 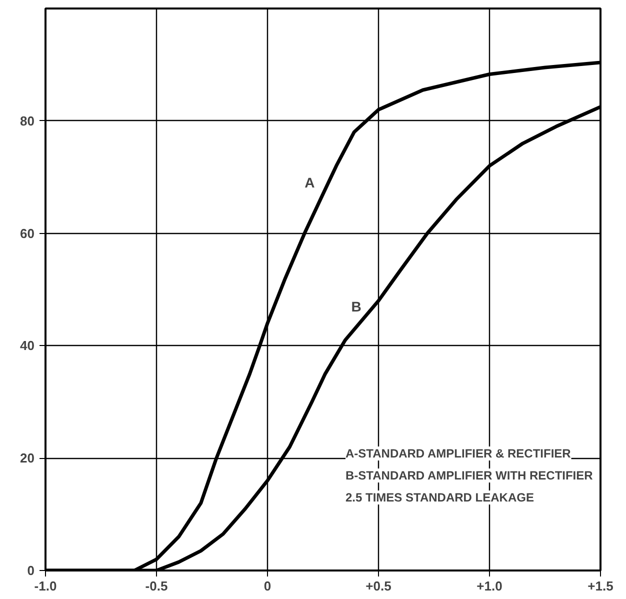 What do you see at coordinates (27, 120) in the screenshot?
I see `y-tick-label: 80` at bounding box center [27, 120].